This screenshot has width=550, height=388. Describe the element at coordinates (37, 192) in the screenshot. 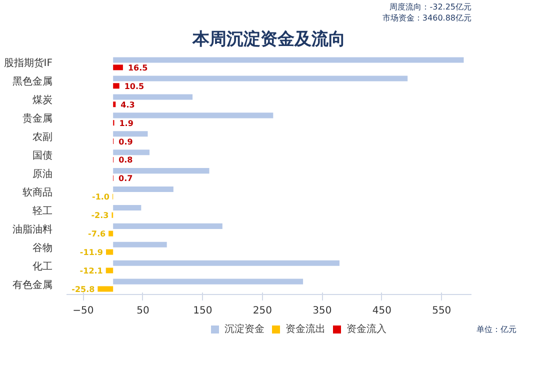

I see `y-tick-label: 软商品` at that location.